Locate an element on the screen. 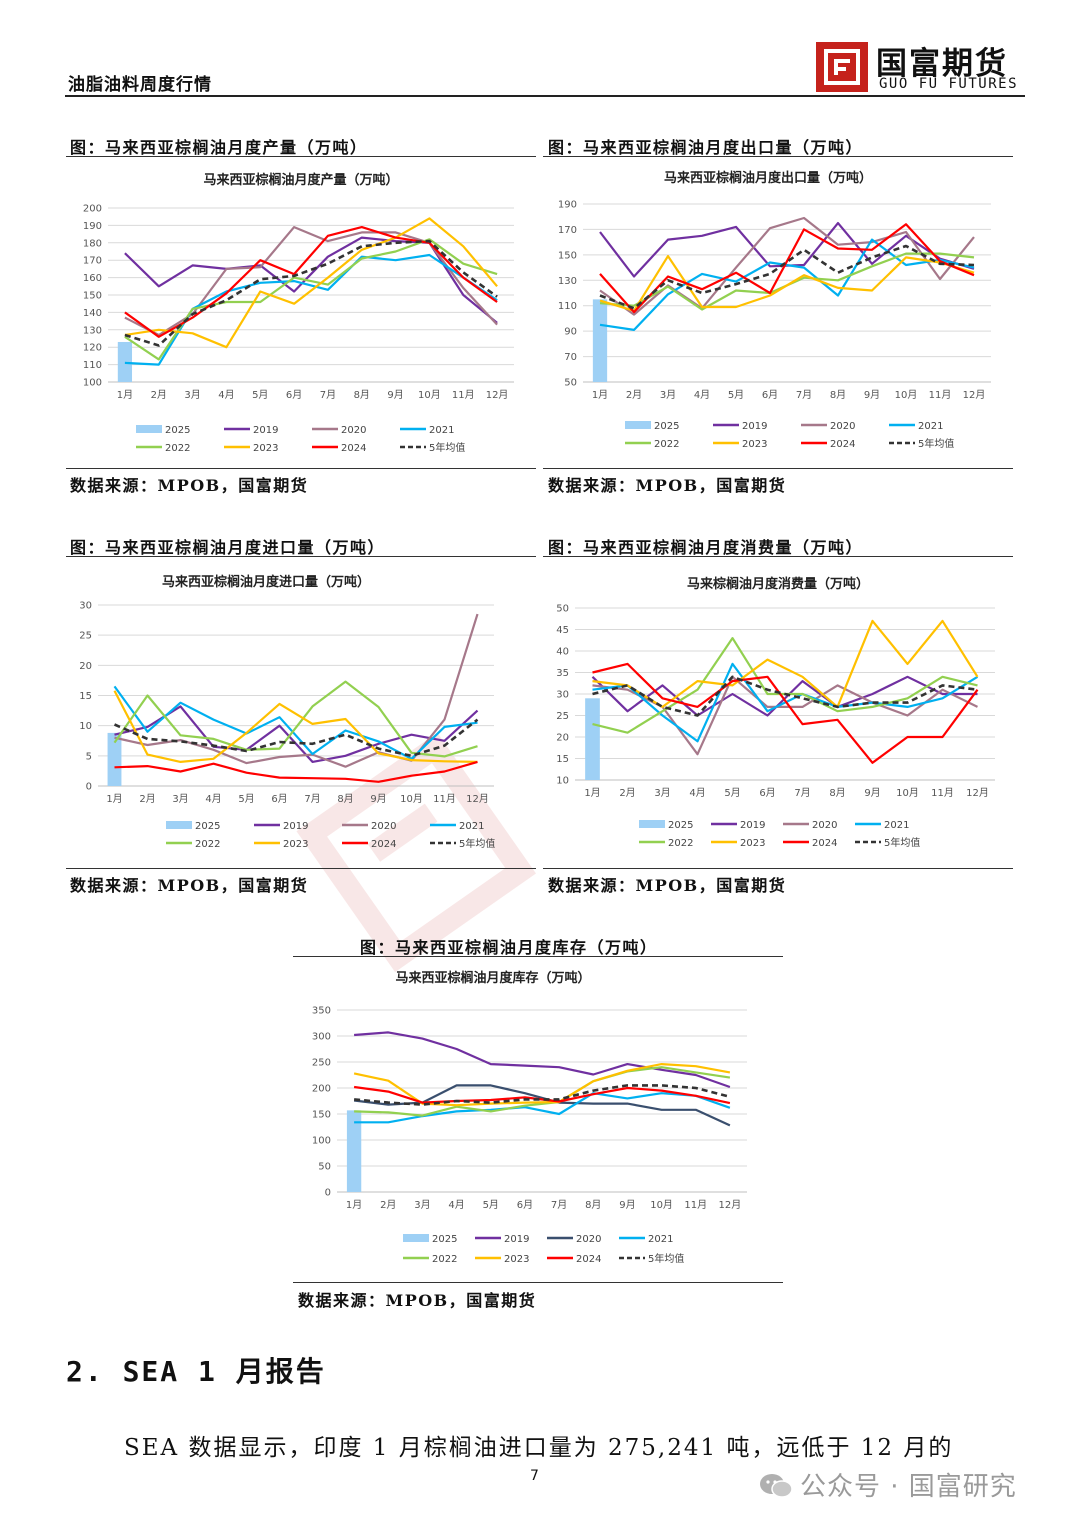  chart-title: 马来西亚棕榈油月度产量（万吨） is located at coordinates (300, 180).